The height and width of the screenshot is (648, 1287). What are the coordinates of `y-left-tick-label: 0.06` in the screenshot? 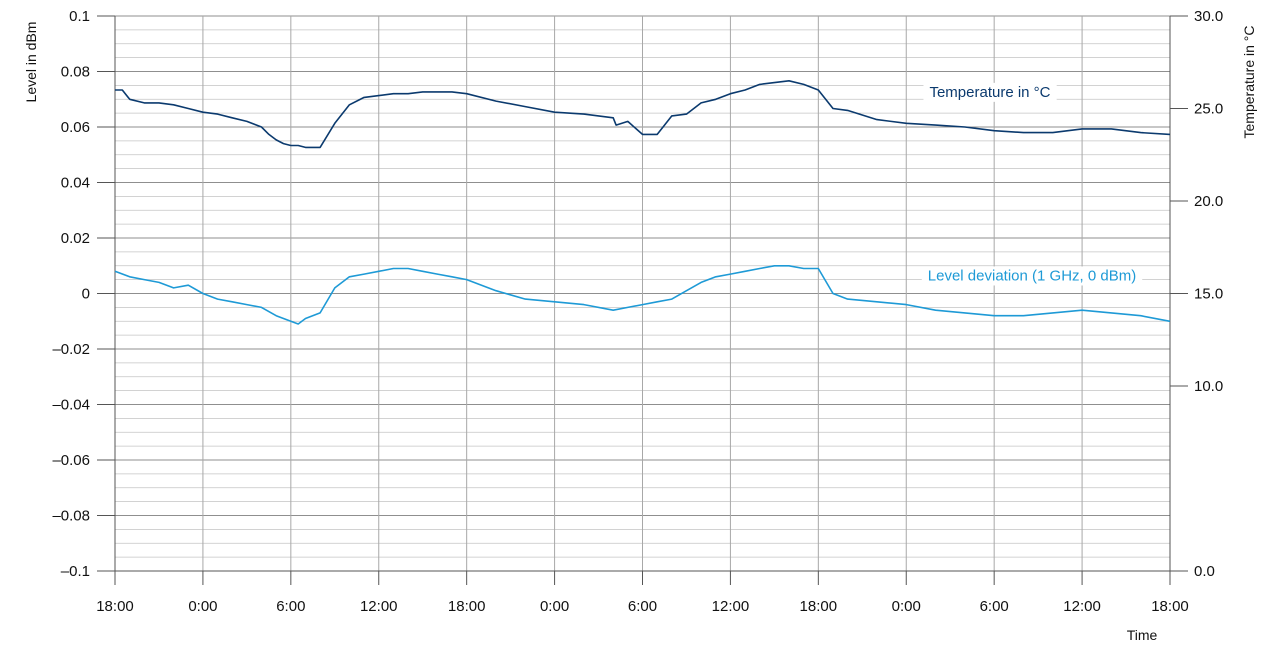 It's located at (75, 127).